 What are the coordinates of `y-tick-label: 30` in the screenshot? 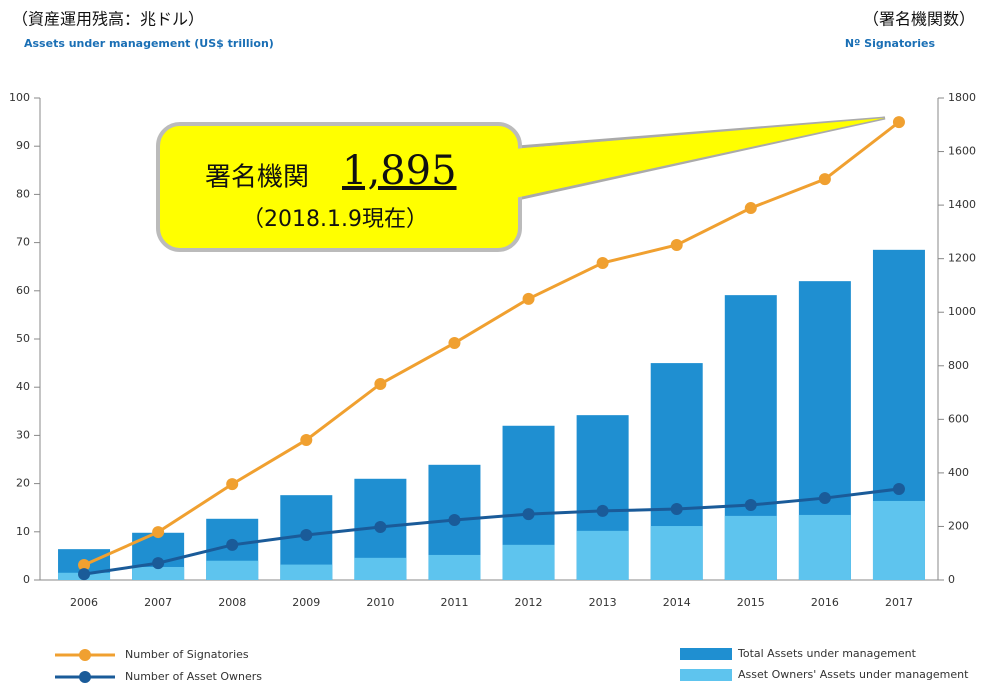 It's located at (23, 434).